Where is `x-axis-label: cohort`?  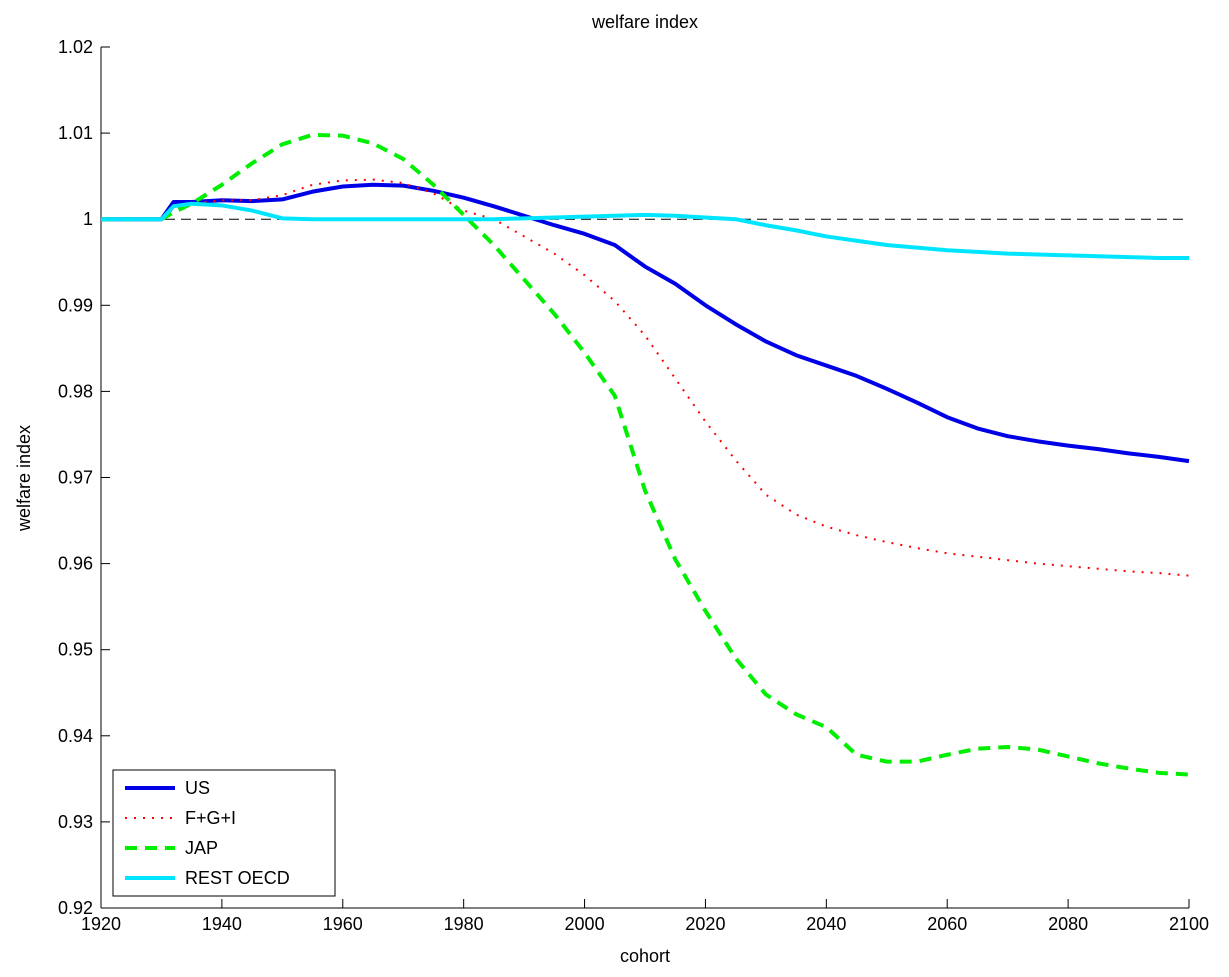
x-axis-label: cohort is located at coordinates (645, 956).